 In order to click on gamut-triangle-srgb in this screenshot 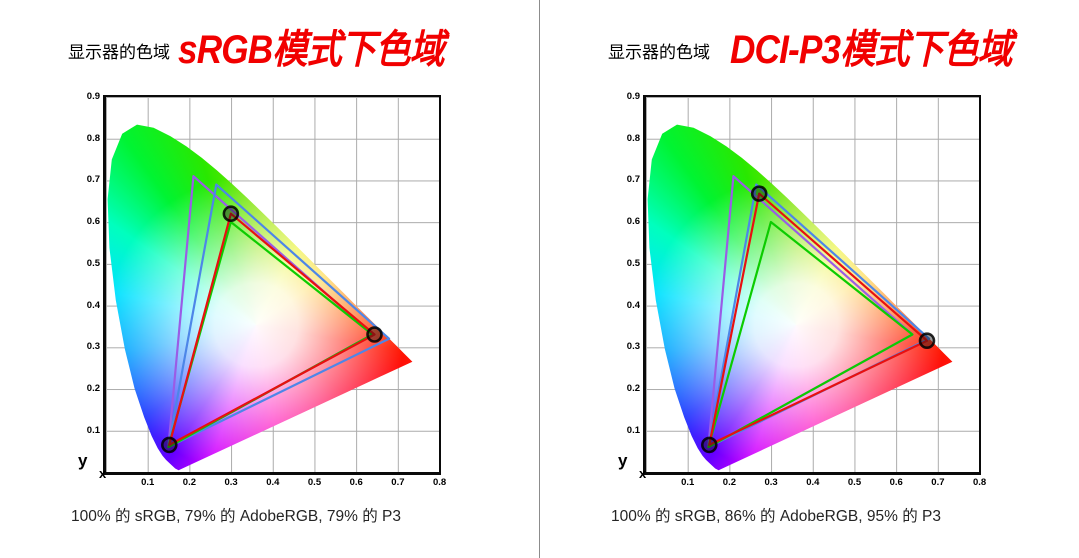, I will do `click(810, 334)`.